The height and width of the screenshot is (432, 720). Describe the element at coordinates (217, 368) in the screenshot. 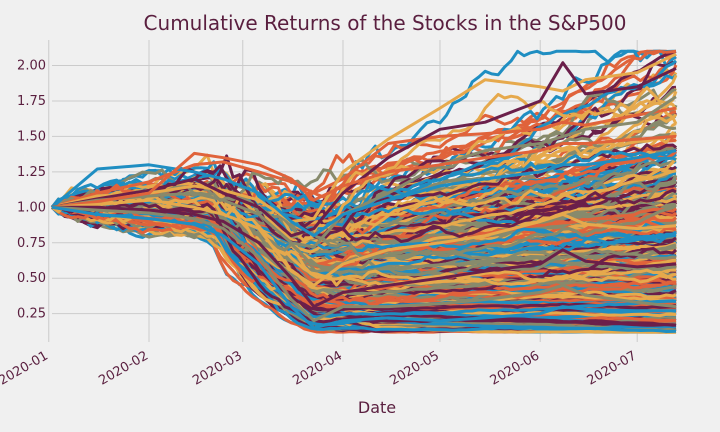

I see `x-tick-label: 2020-03` at that location.